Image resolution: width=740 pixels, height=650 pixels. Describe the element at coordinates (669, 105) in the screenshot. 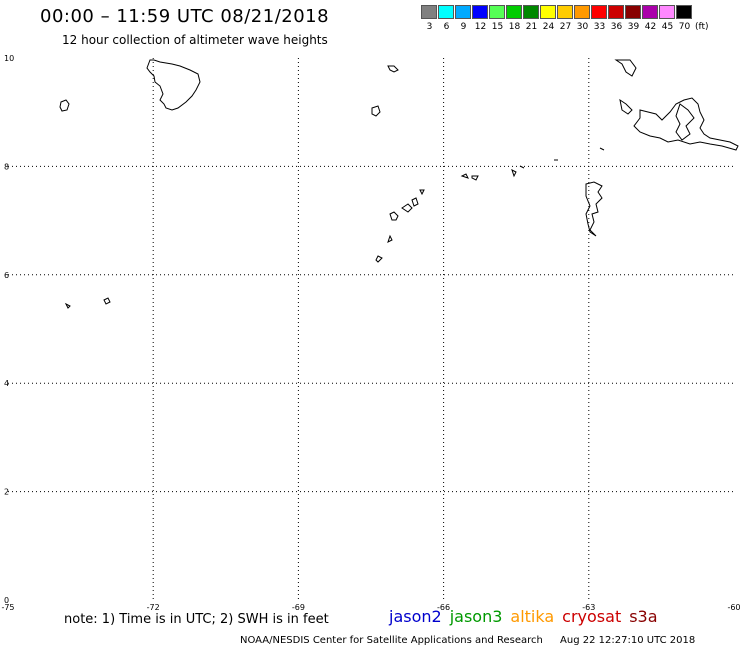

I see `coastline-northeast` at that location.